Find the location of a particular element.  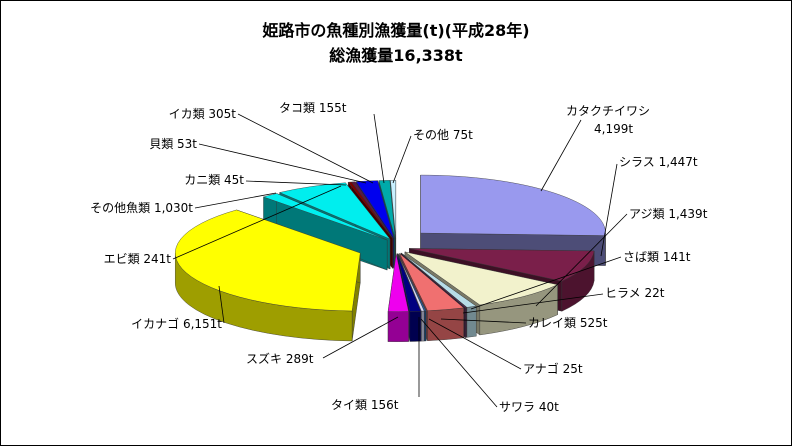

slice-label-6: アナゴ 25t is located at coordinates (553, 368).